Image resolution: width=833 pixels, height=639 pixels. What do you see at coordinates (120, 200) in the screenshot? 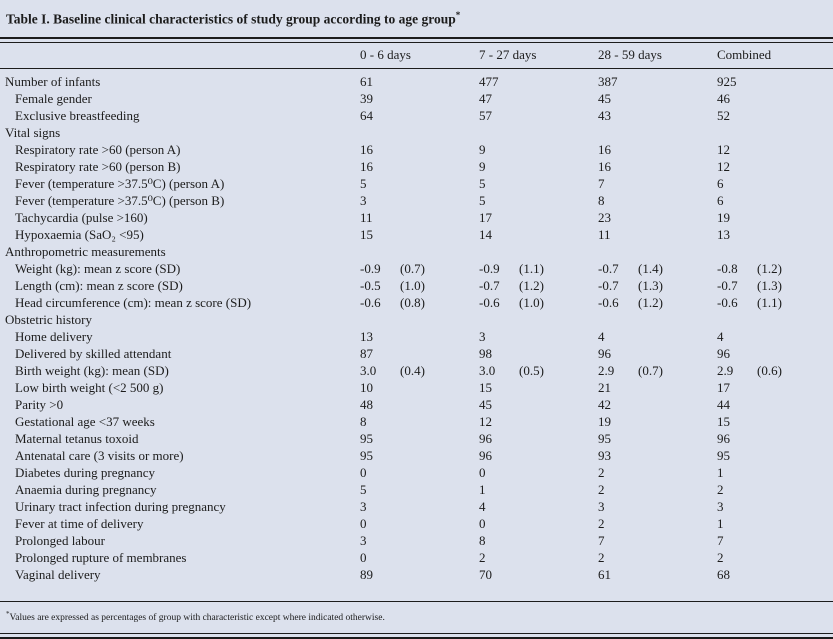
I see `row-label: Fever (temperature >37.5⁰C) (person B)` at bounding box center [120, 200].